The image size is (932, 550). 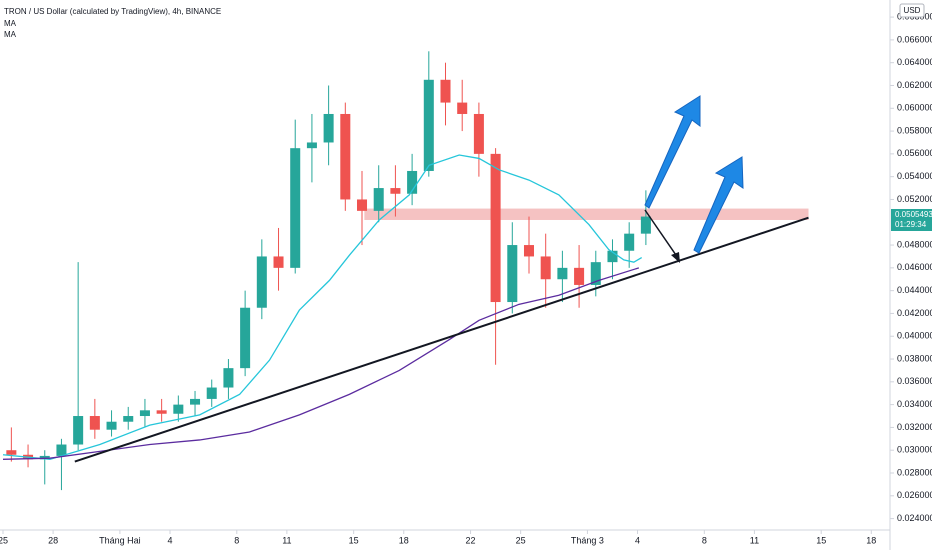 I want to click on currency-box, so click(x=912, y=10).